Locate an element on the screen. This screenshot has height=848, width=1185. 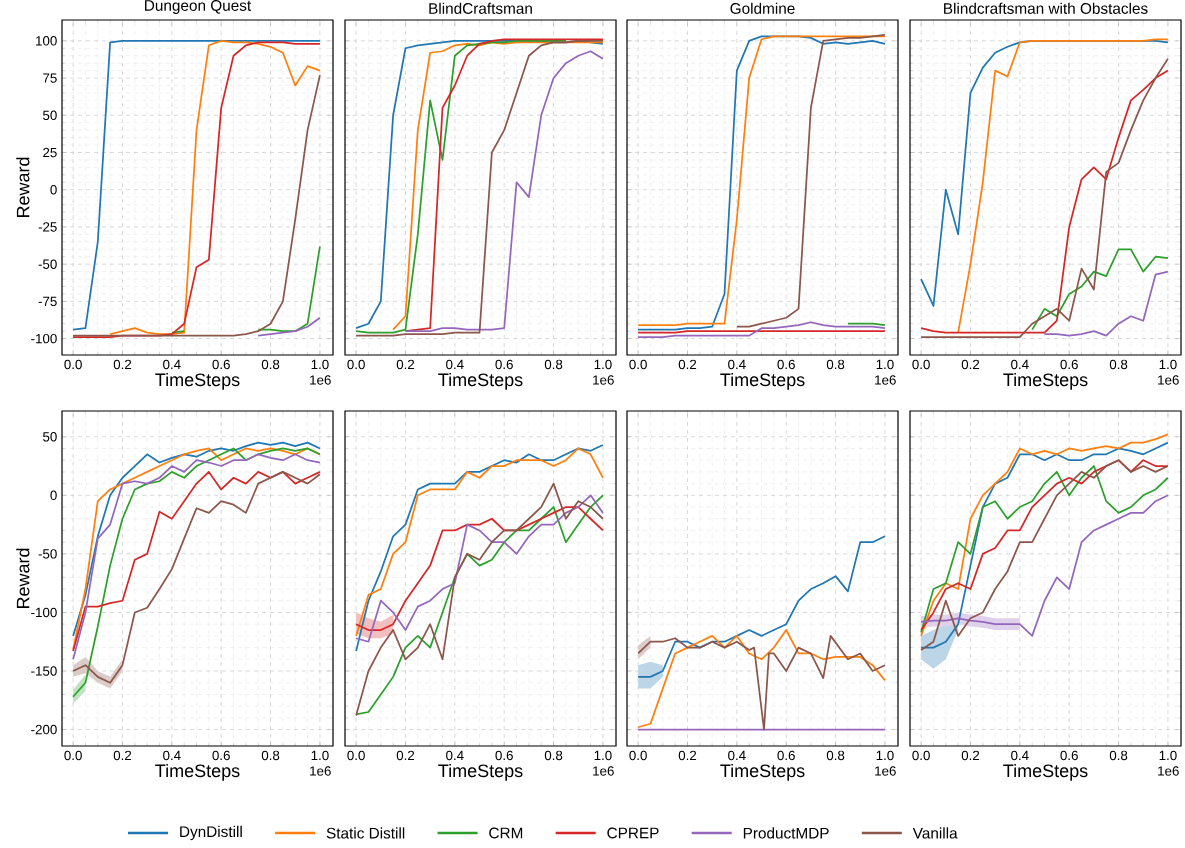
legend-label: CRM is located at coordinates (506, 833).